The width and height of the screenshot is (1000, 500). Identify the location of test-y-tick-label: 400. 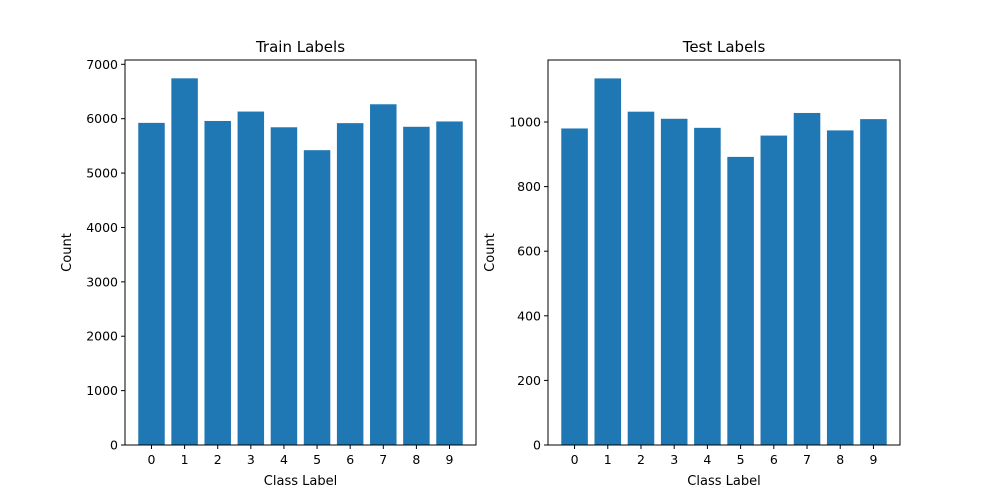
(529, 315).